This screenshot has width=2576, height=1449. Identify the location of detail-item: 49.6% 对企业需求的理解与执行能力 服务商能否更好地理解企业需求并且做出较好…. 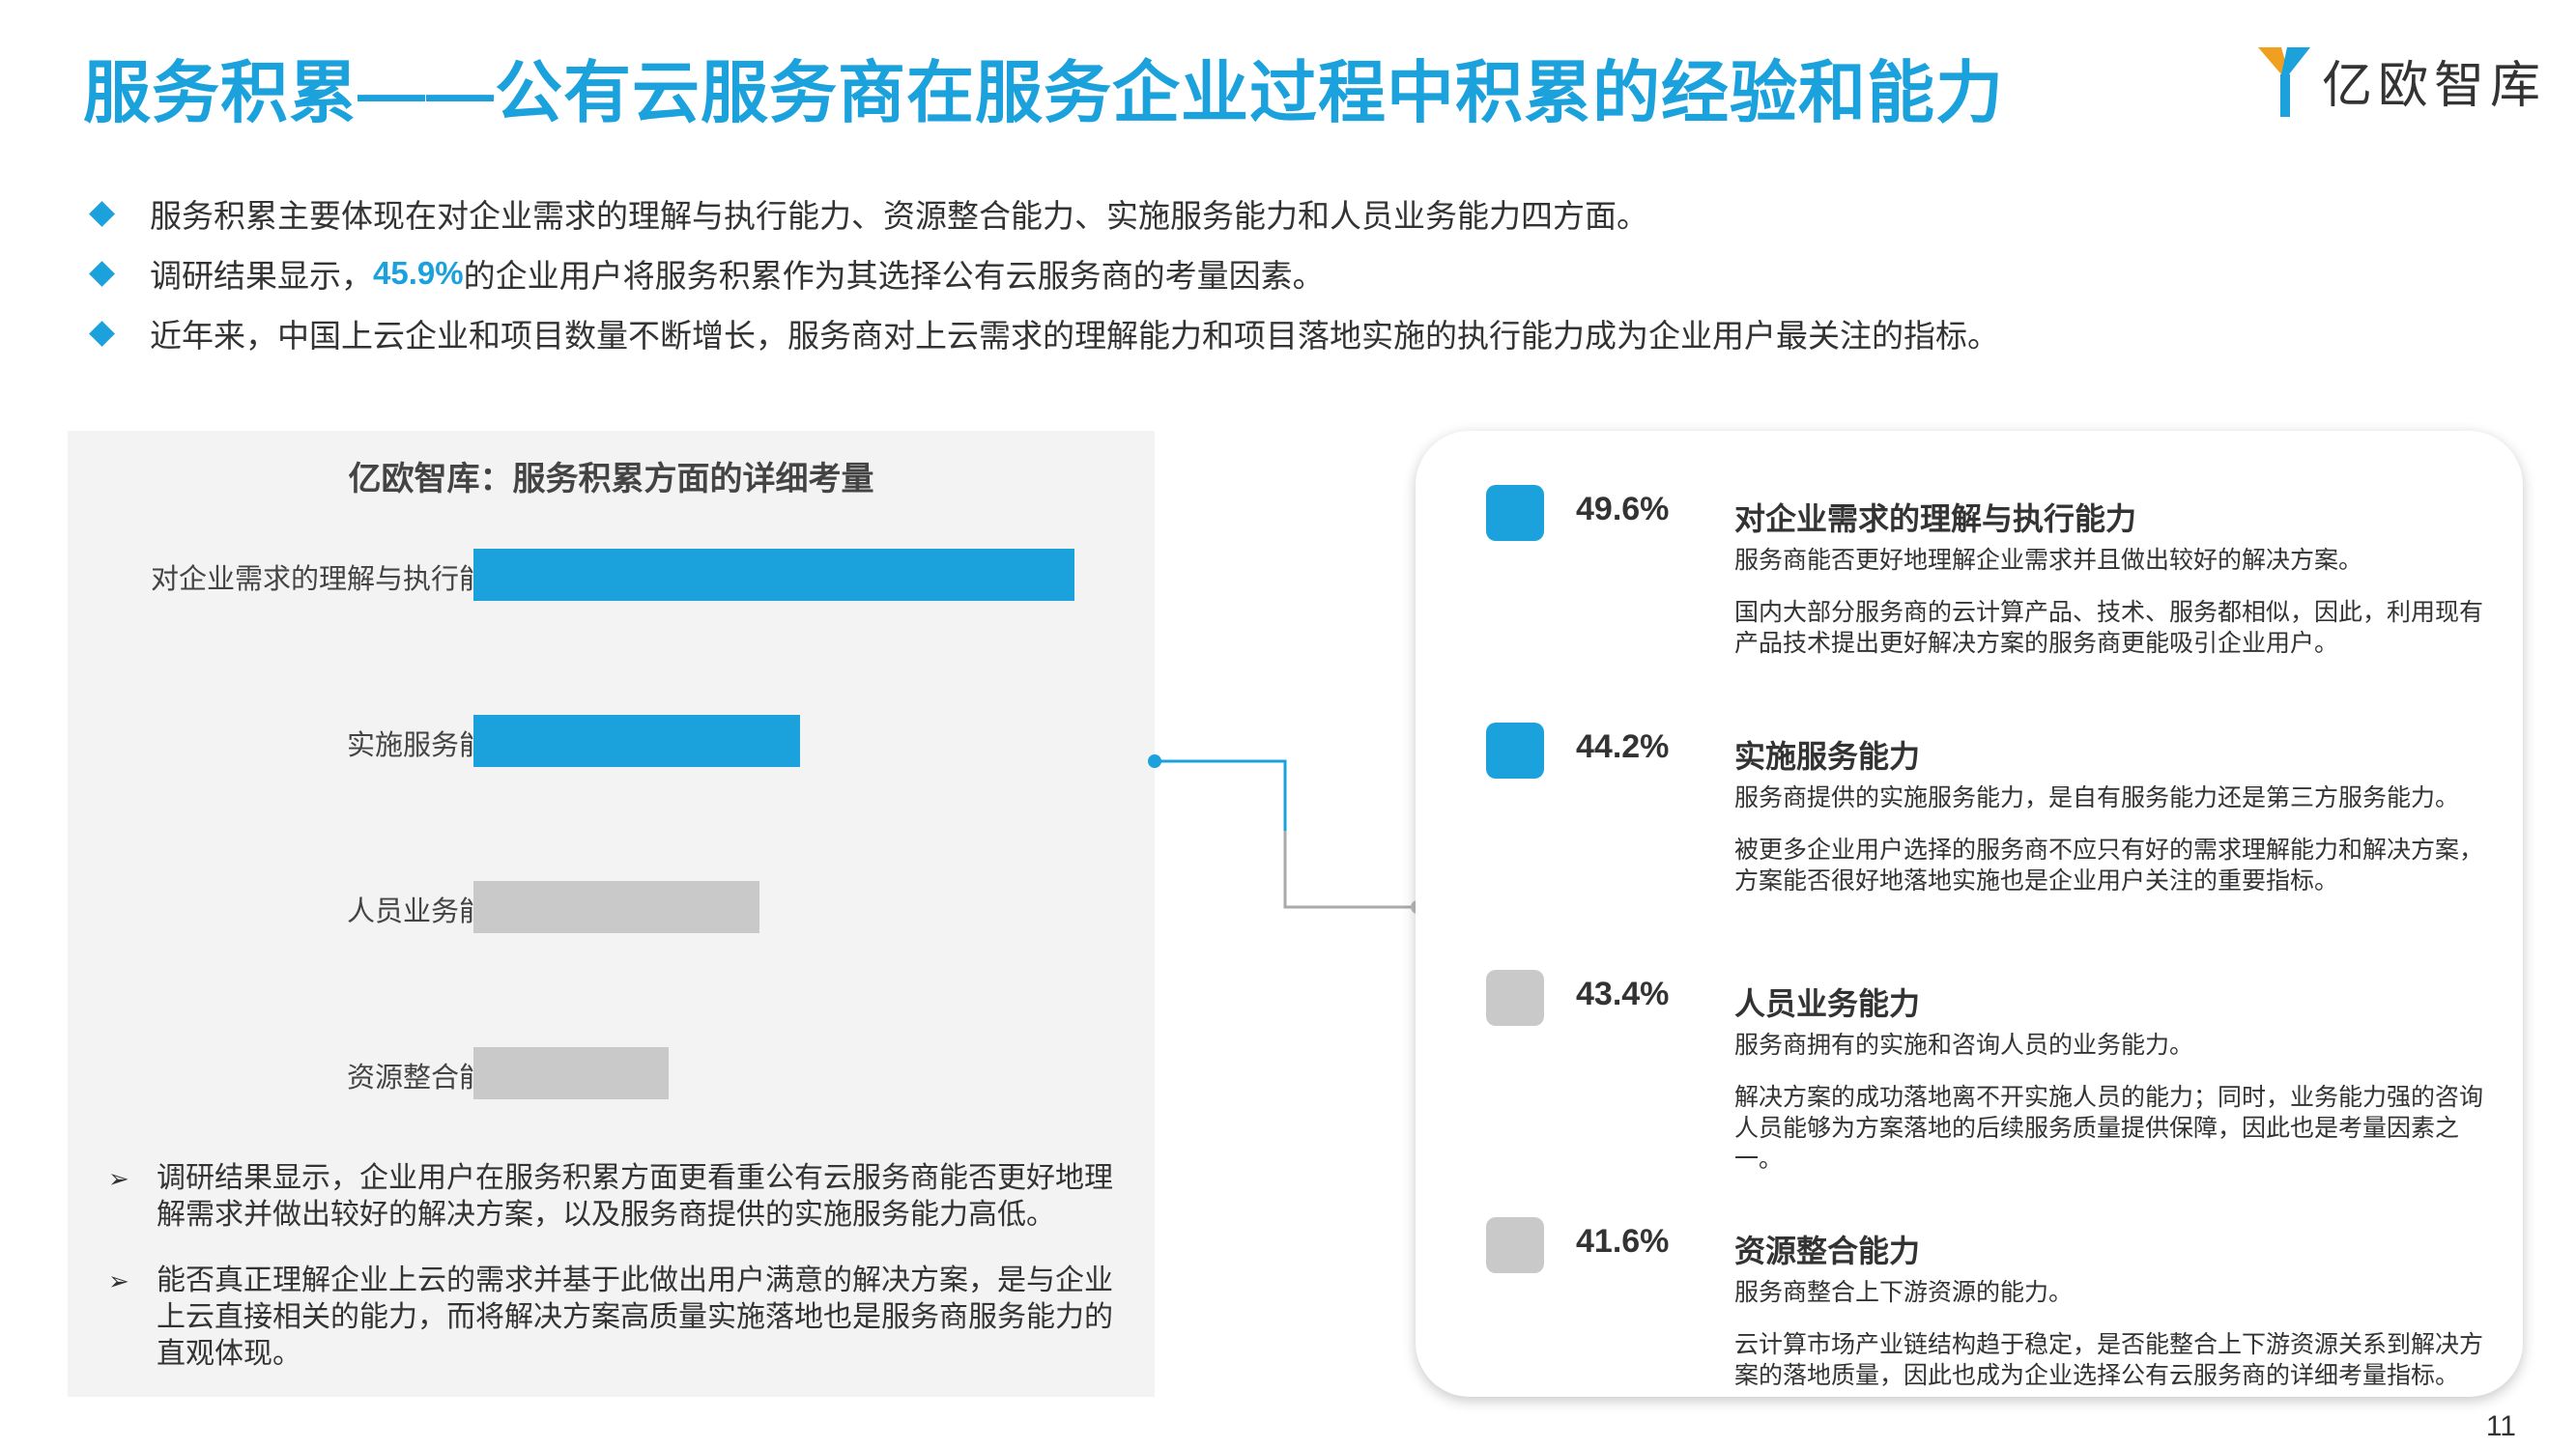
(1970, 578).